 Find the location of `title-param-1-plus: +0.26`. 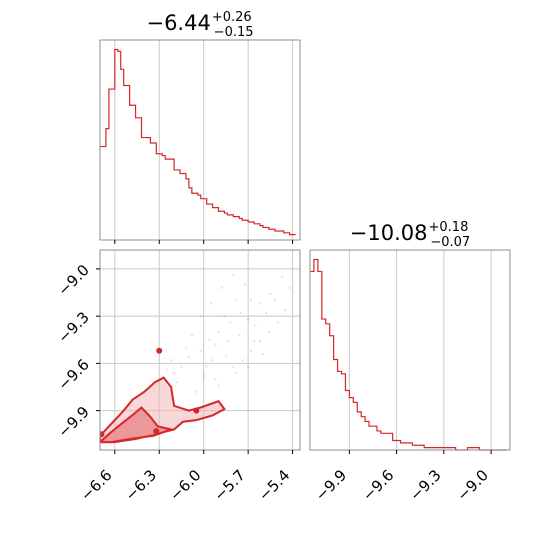

title-param-1-plus: +0.26 is located at coordinates (232, 17).